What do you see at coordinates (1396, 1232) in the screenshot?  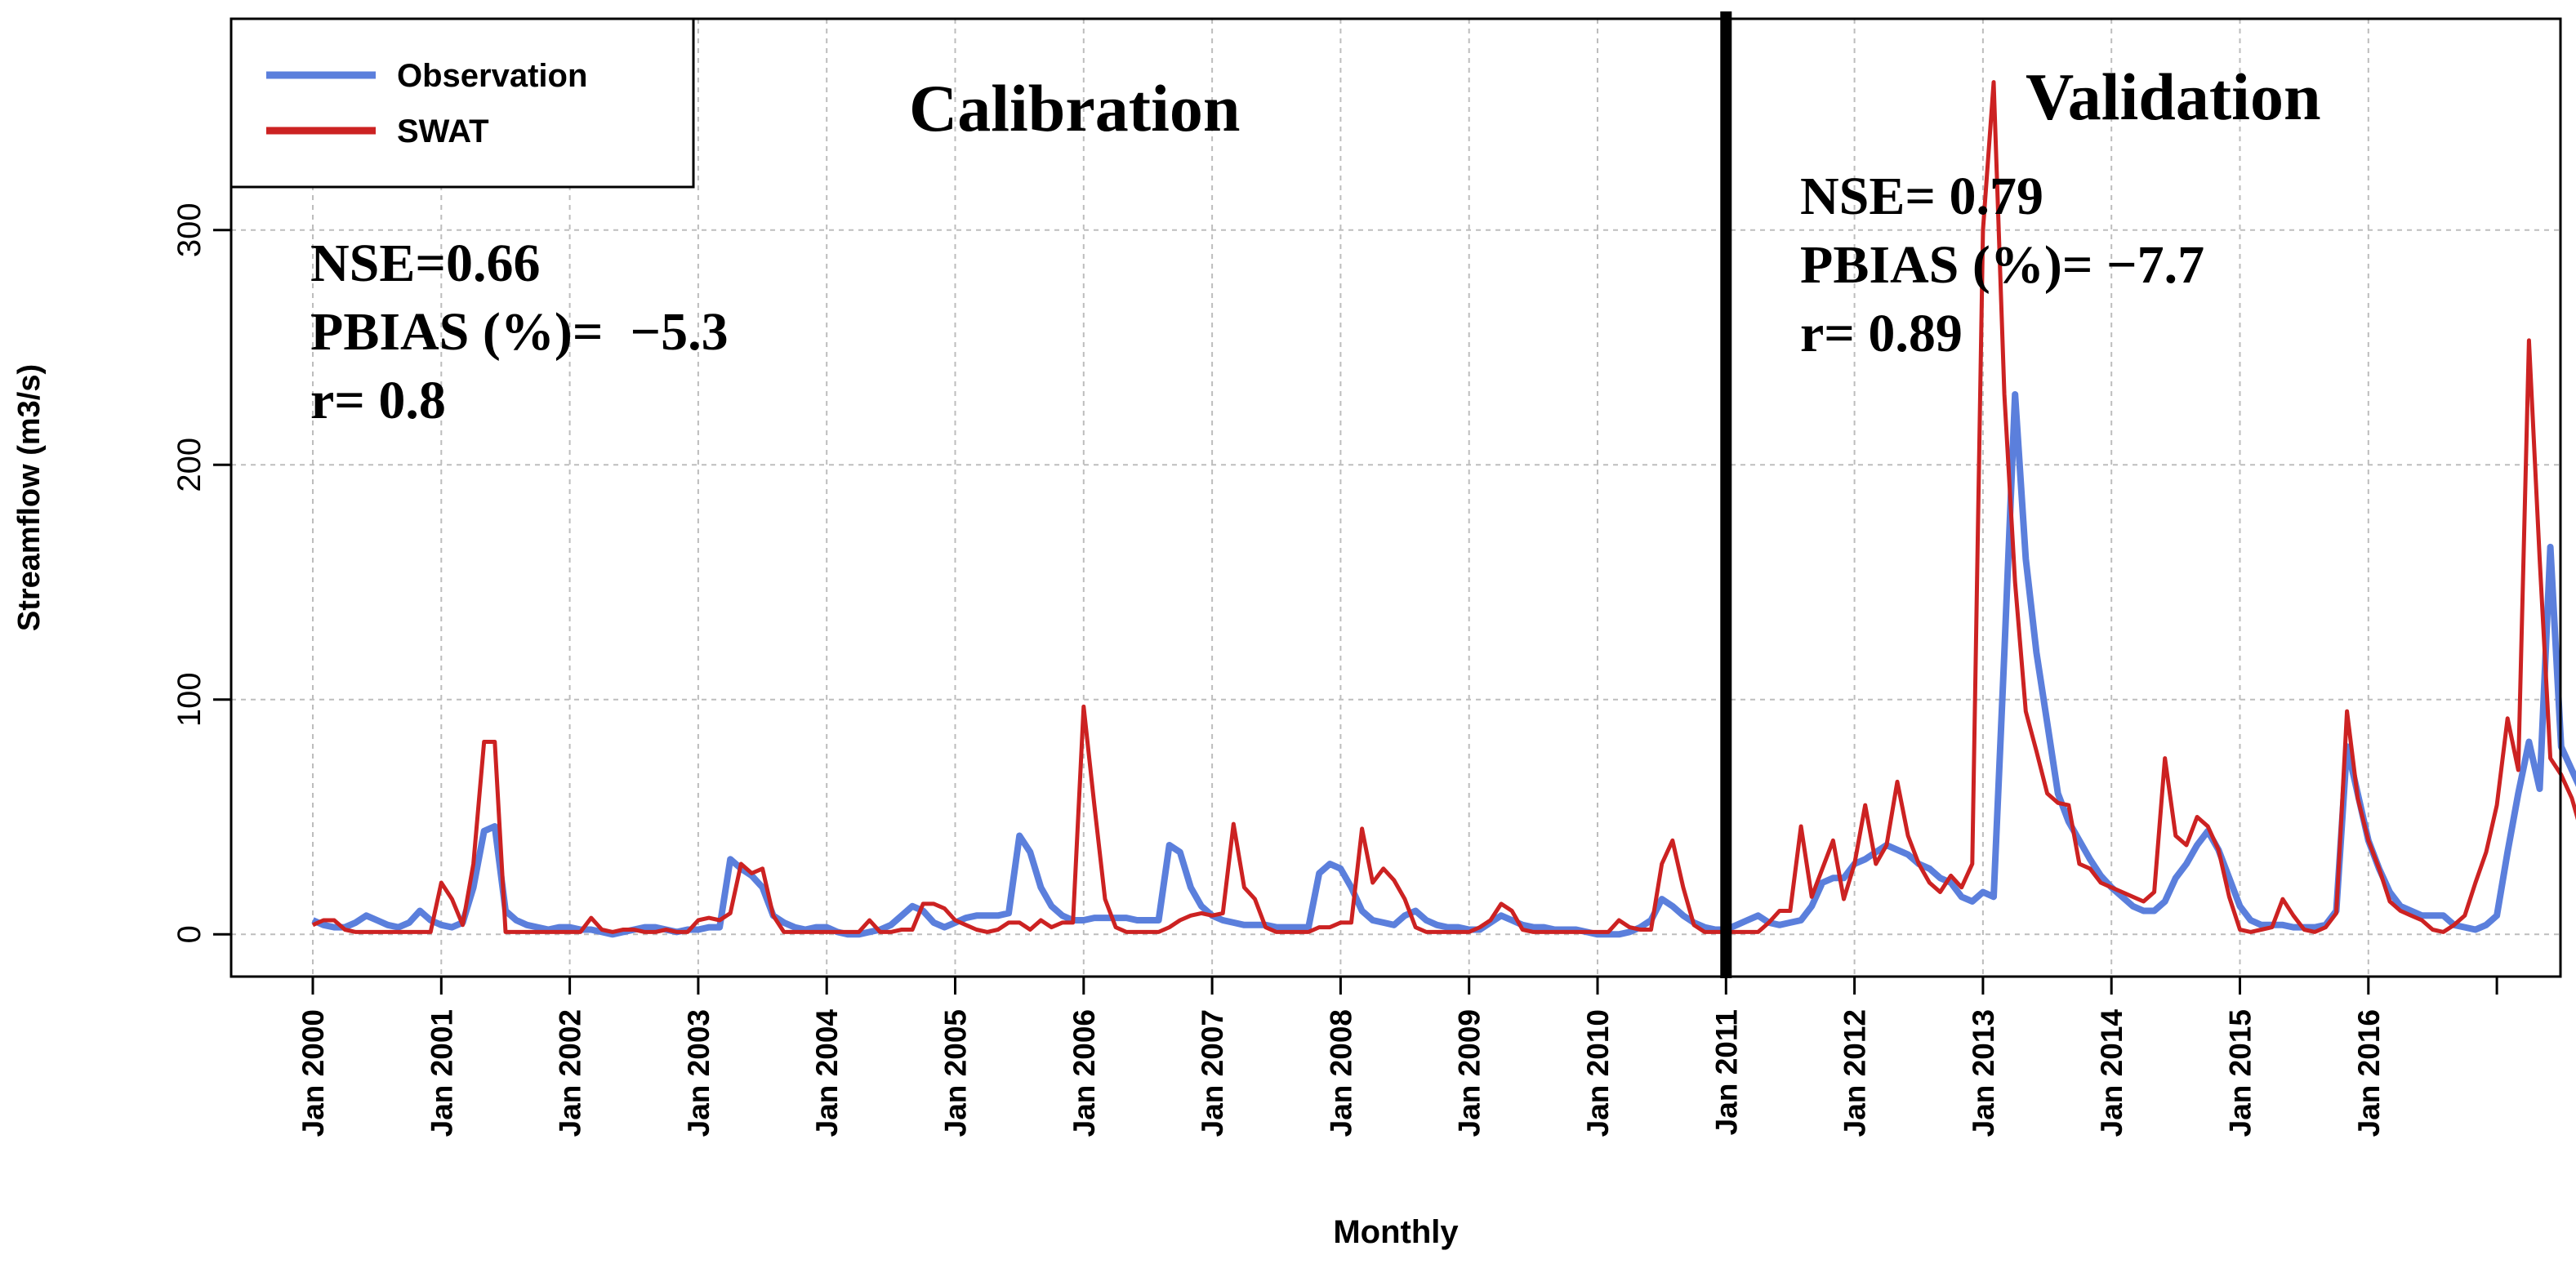 I see `x-axis-label: Monthly` at bounding box center [1396, 1232].